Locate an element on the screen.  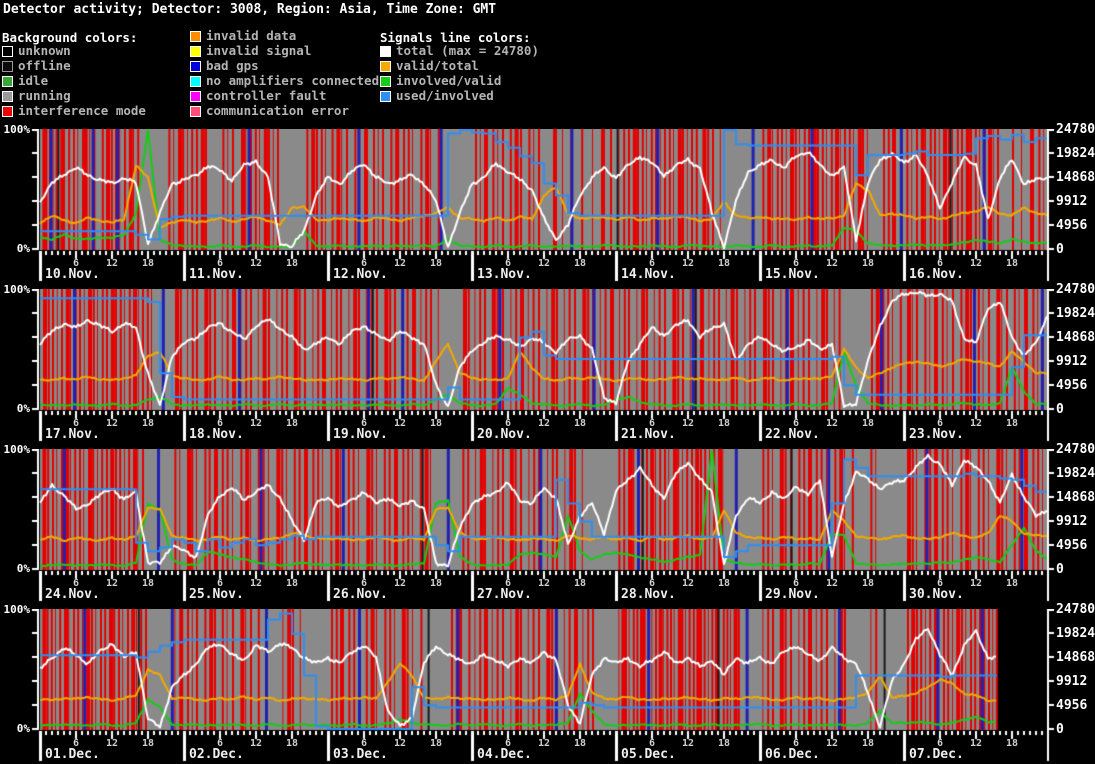
x-axis-date-label: 10.Nov. is located at coordinates (72, 274).